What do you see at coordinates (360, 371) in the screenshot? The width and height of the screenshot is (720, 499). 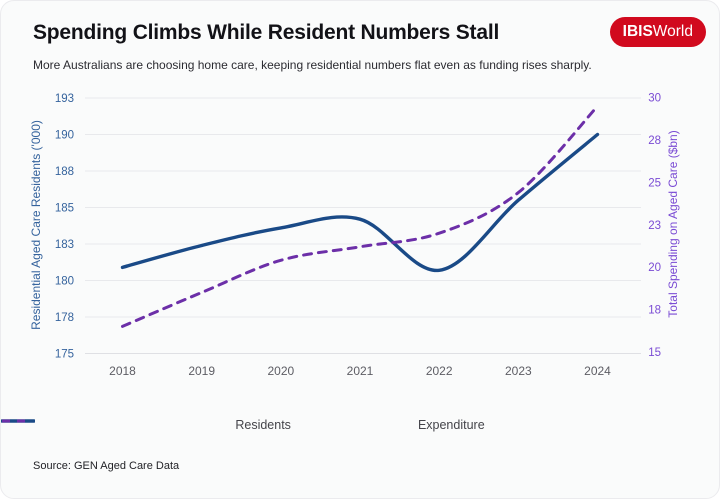 I see `x-axis-tick-label: 2021` at bounding box center [360, 371].